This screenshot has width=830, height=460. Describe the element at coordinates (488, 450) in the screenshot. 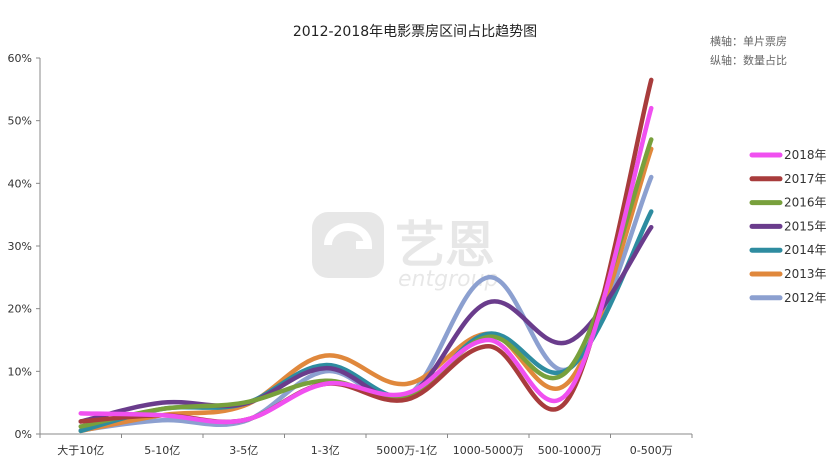

I see `x-tick-label: 1000-5000万` at that location.